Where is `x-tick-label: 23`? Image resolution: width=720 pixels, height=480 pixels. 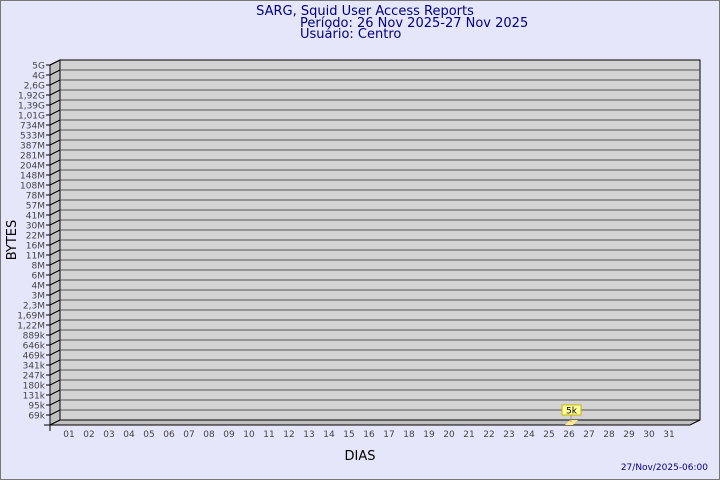
x-tick-label: 23 is located at coordinates (508, 435).